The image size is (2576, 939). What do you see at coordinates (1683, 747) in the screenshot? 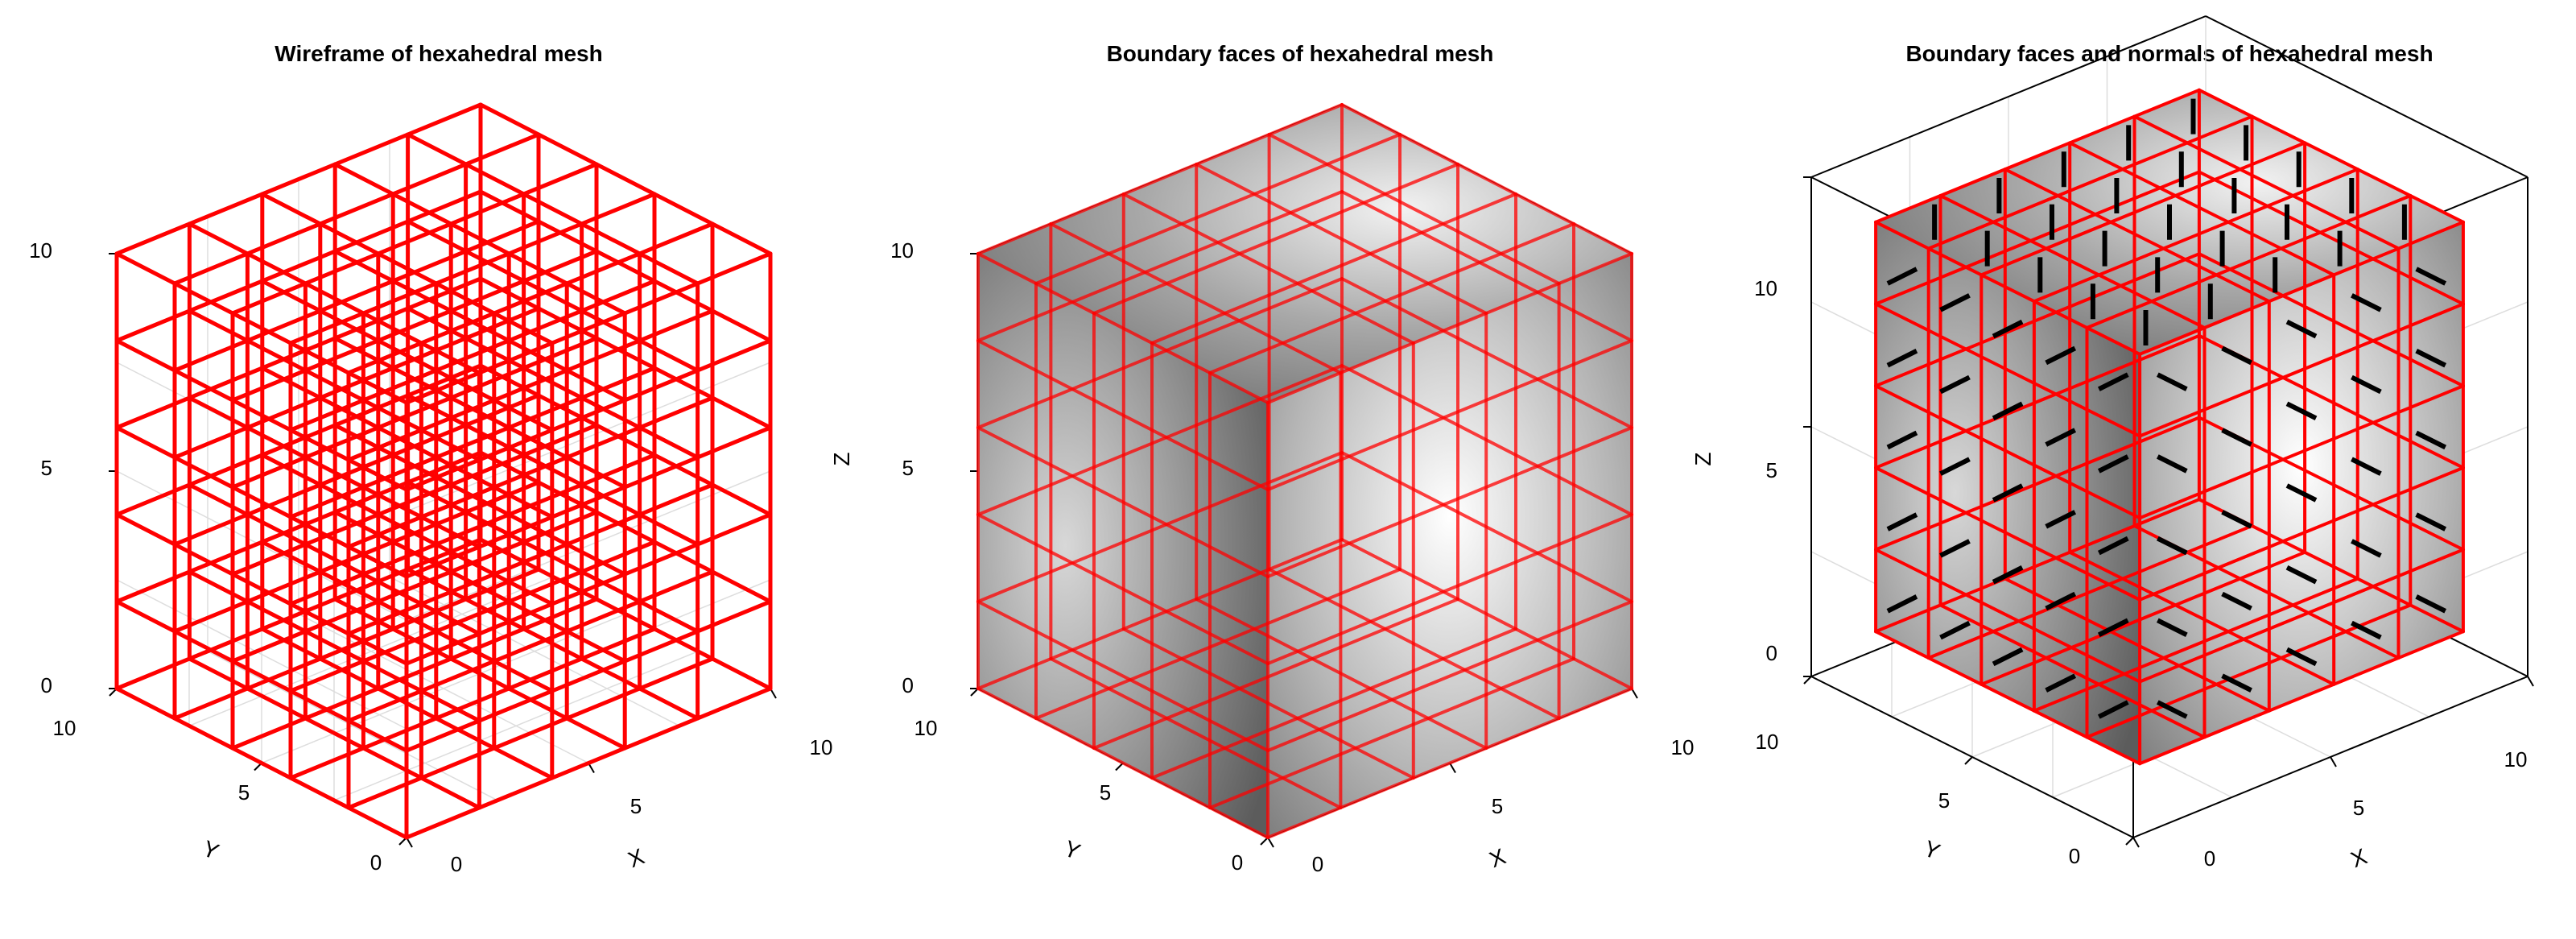
I see `x-tick-label: 10` at bounding box center [1683, 747].